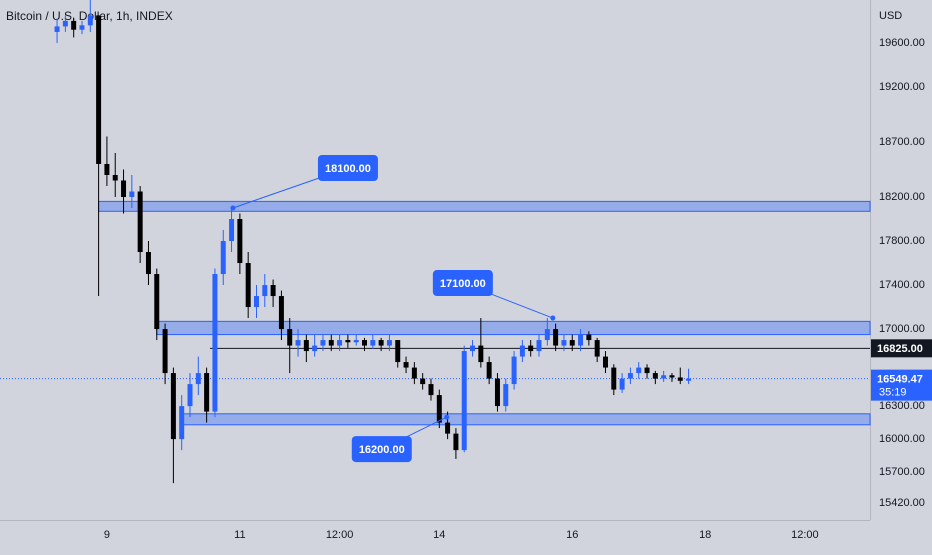 The height and width of the screenshot is (555, 932). I want to click on x-tick-label: 11, so click(239, 535).